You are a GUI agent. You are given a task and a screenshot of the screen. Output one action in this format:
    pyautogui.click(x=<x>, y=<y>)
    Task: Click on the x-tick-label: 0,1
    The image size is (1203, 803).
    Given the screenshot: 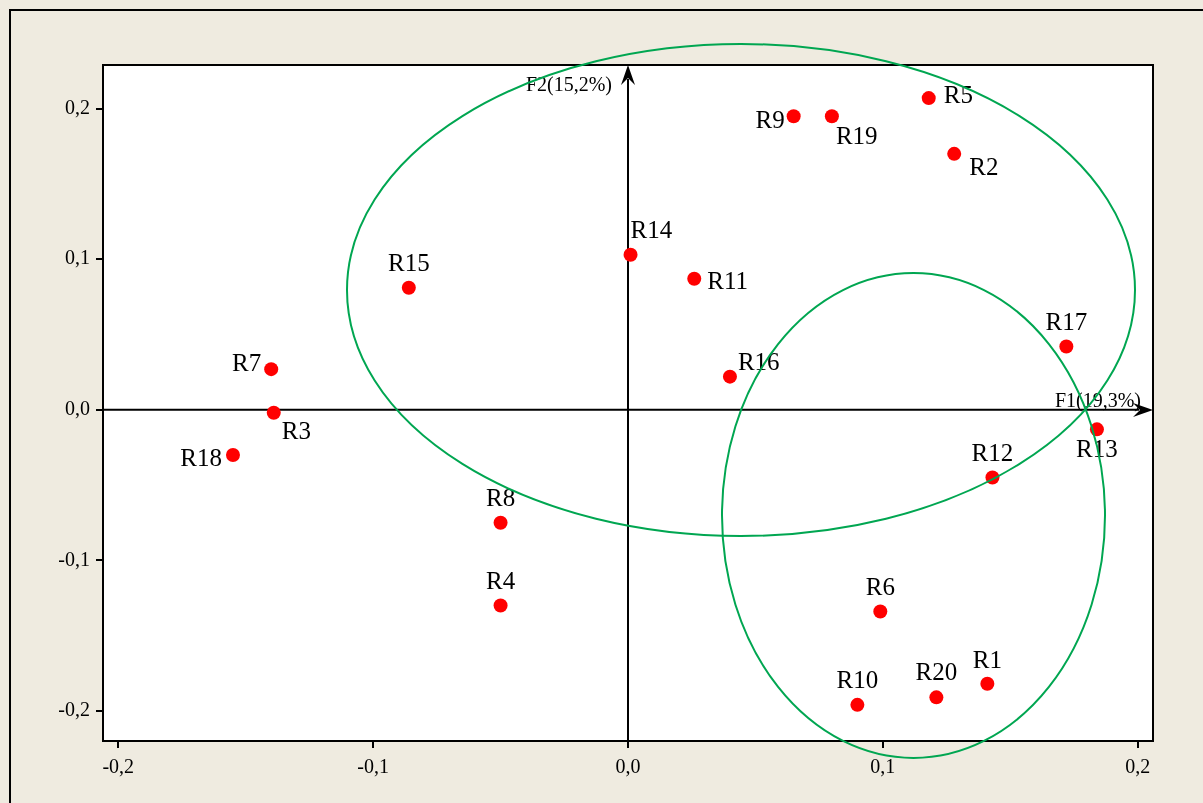 What is the action you would take?
    pyautogui.click(x=883, y=766)
    